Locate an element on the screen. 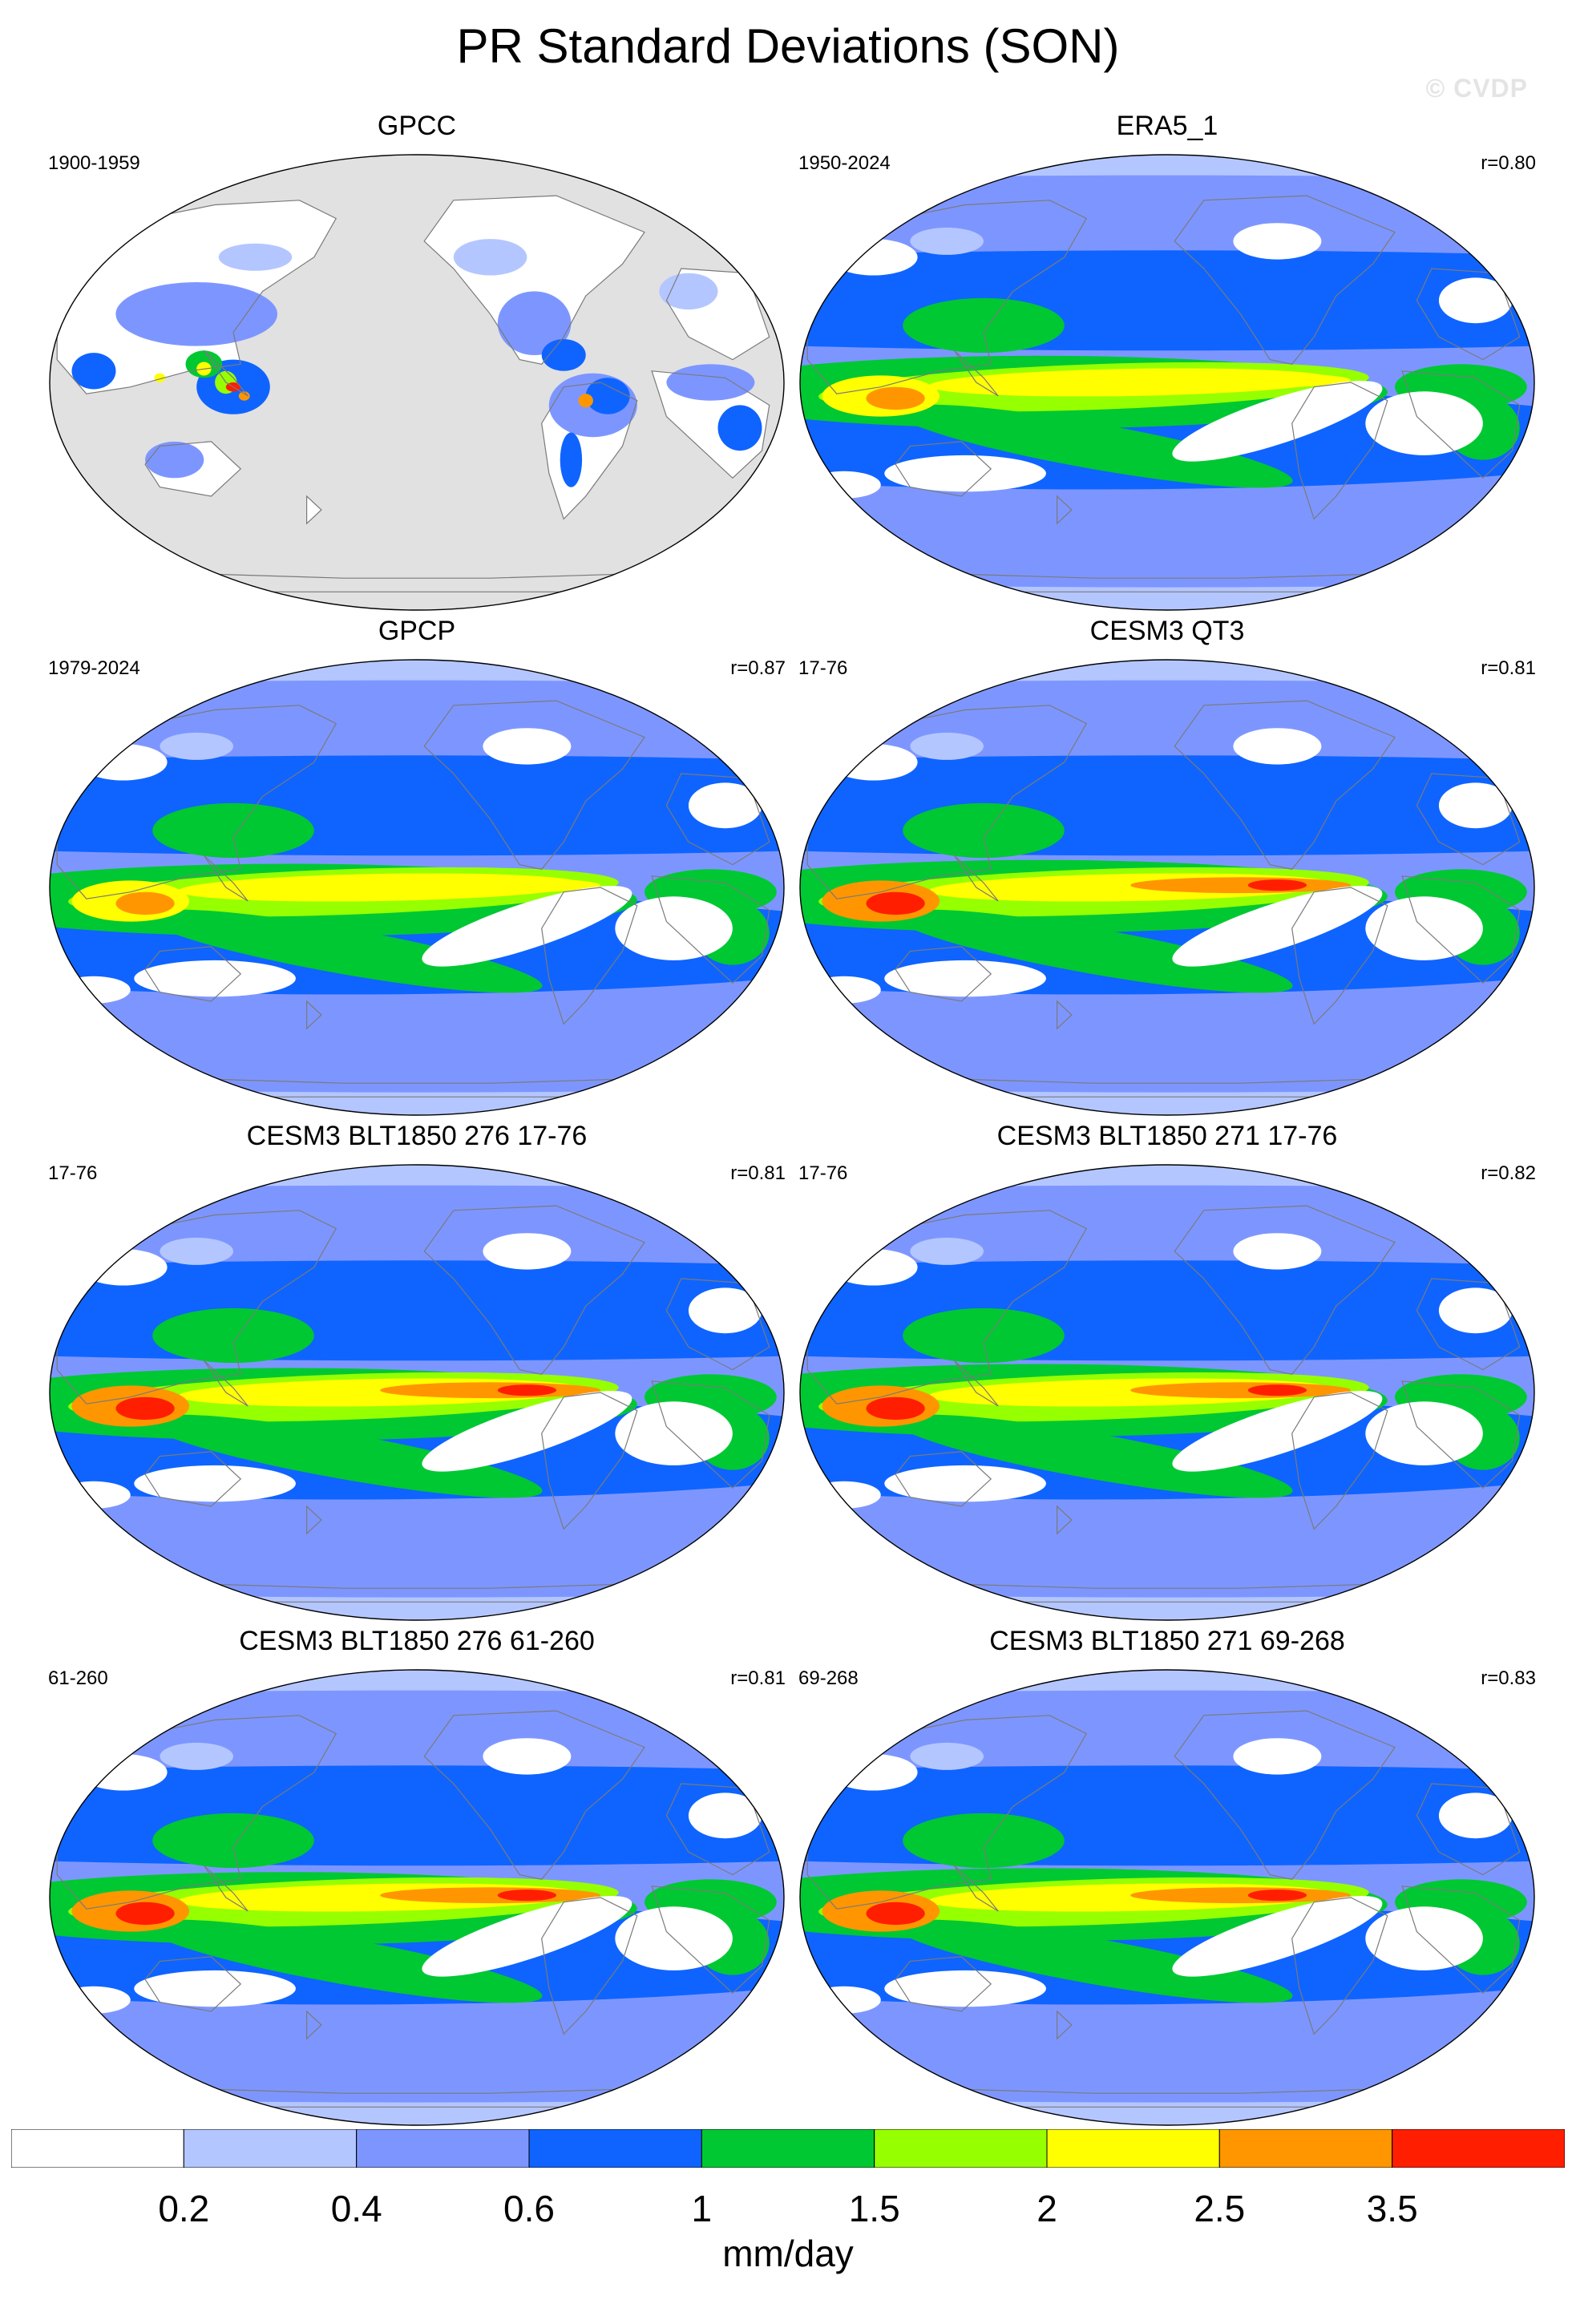 The width and height of the screenshot is (1576, 2324). panel-title: CESM3 BLT1850 276 17-76 is located at coordinates (417, 1136).